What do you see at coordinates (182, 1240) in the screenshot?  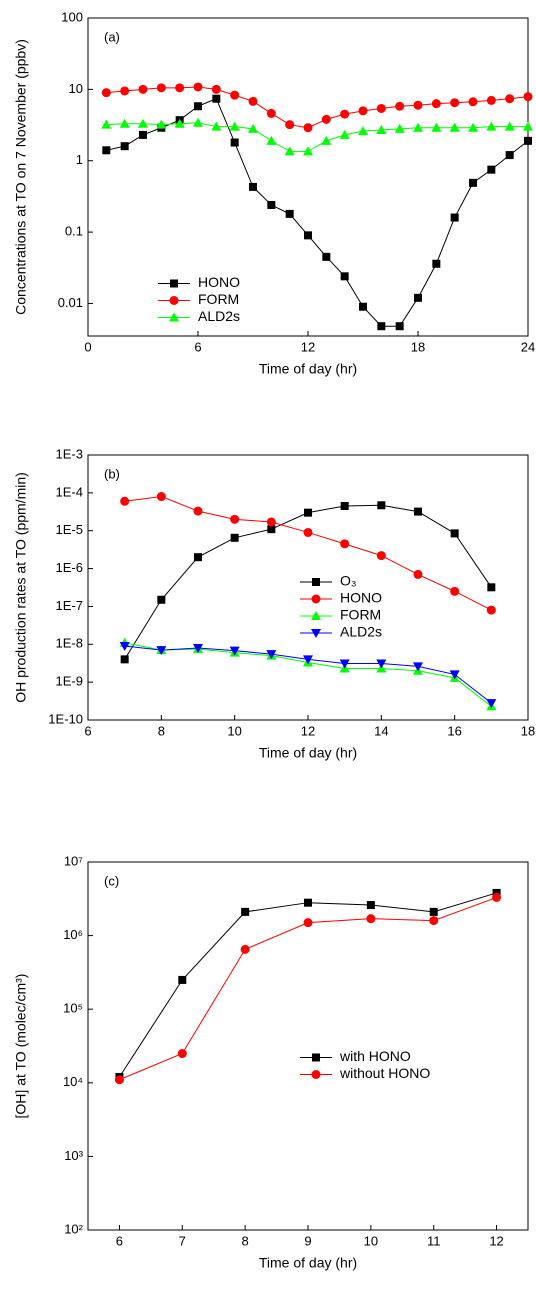 I see `x-tick-label: 7` at bounding box center [182, 1240].